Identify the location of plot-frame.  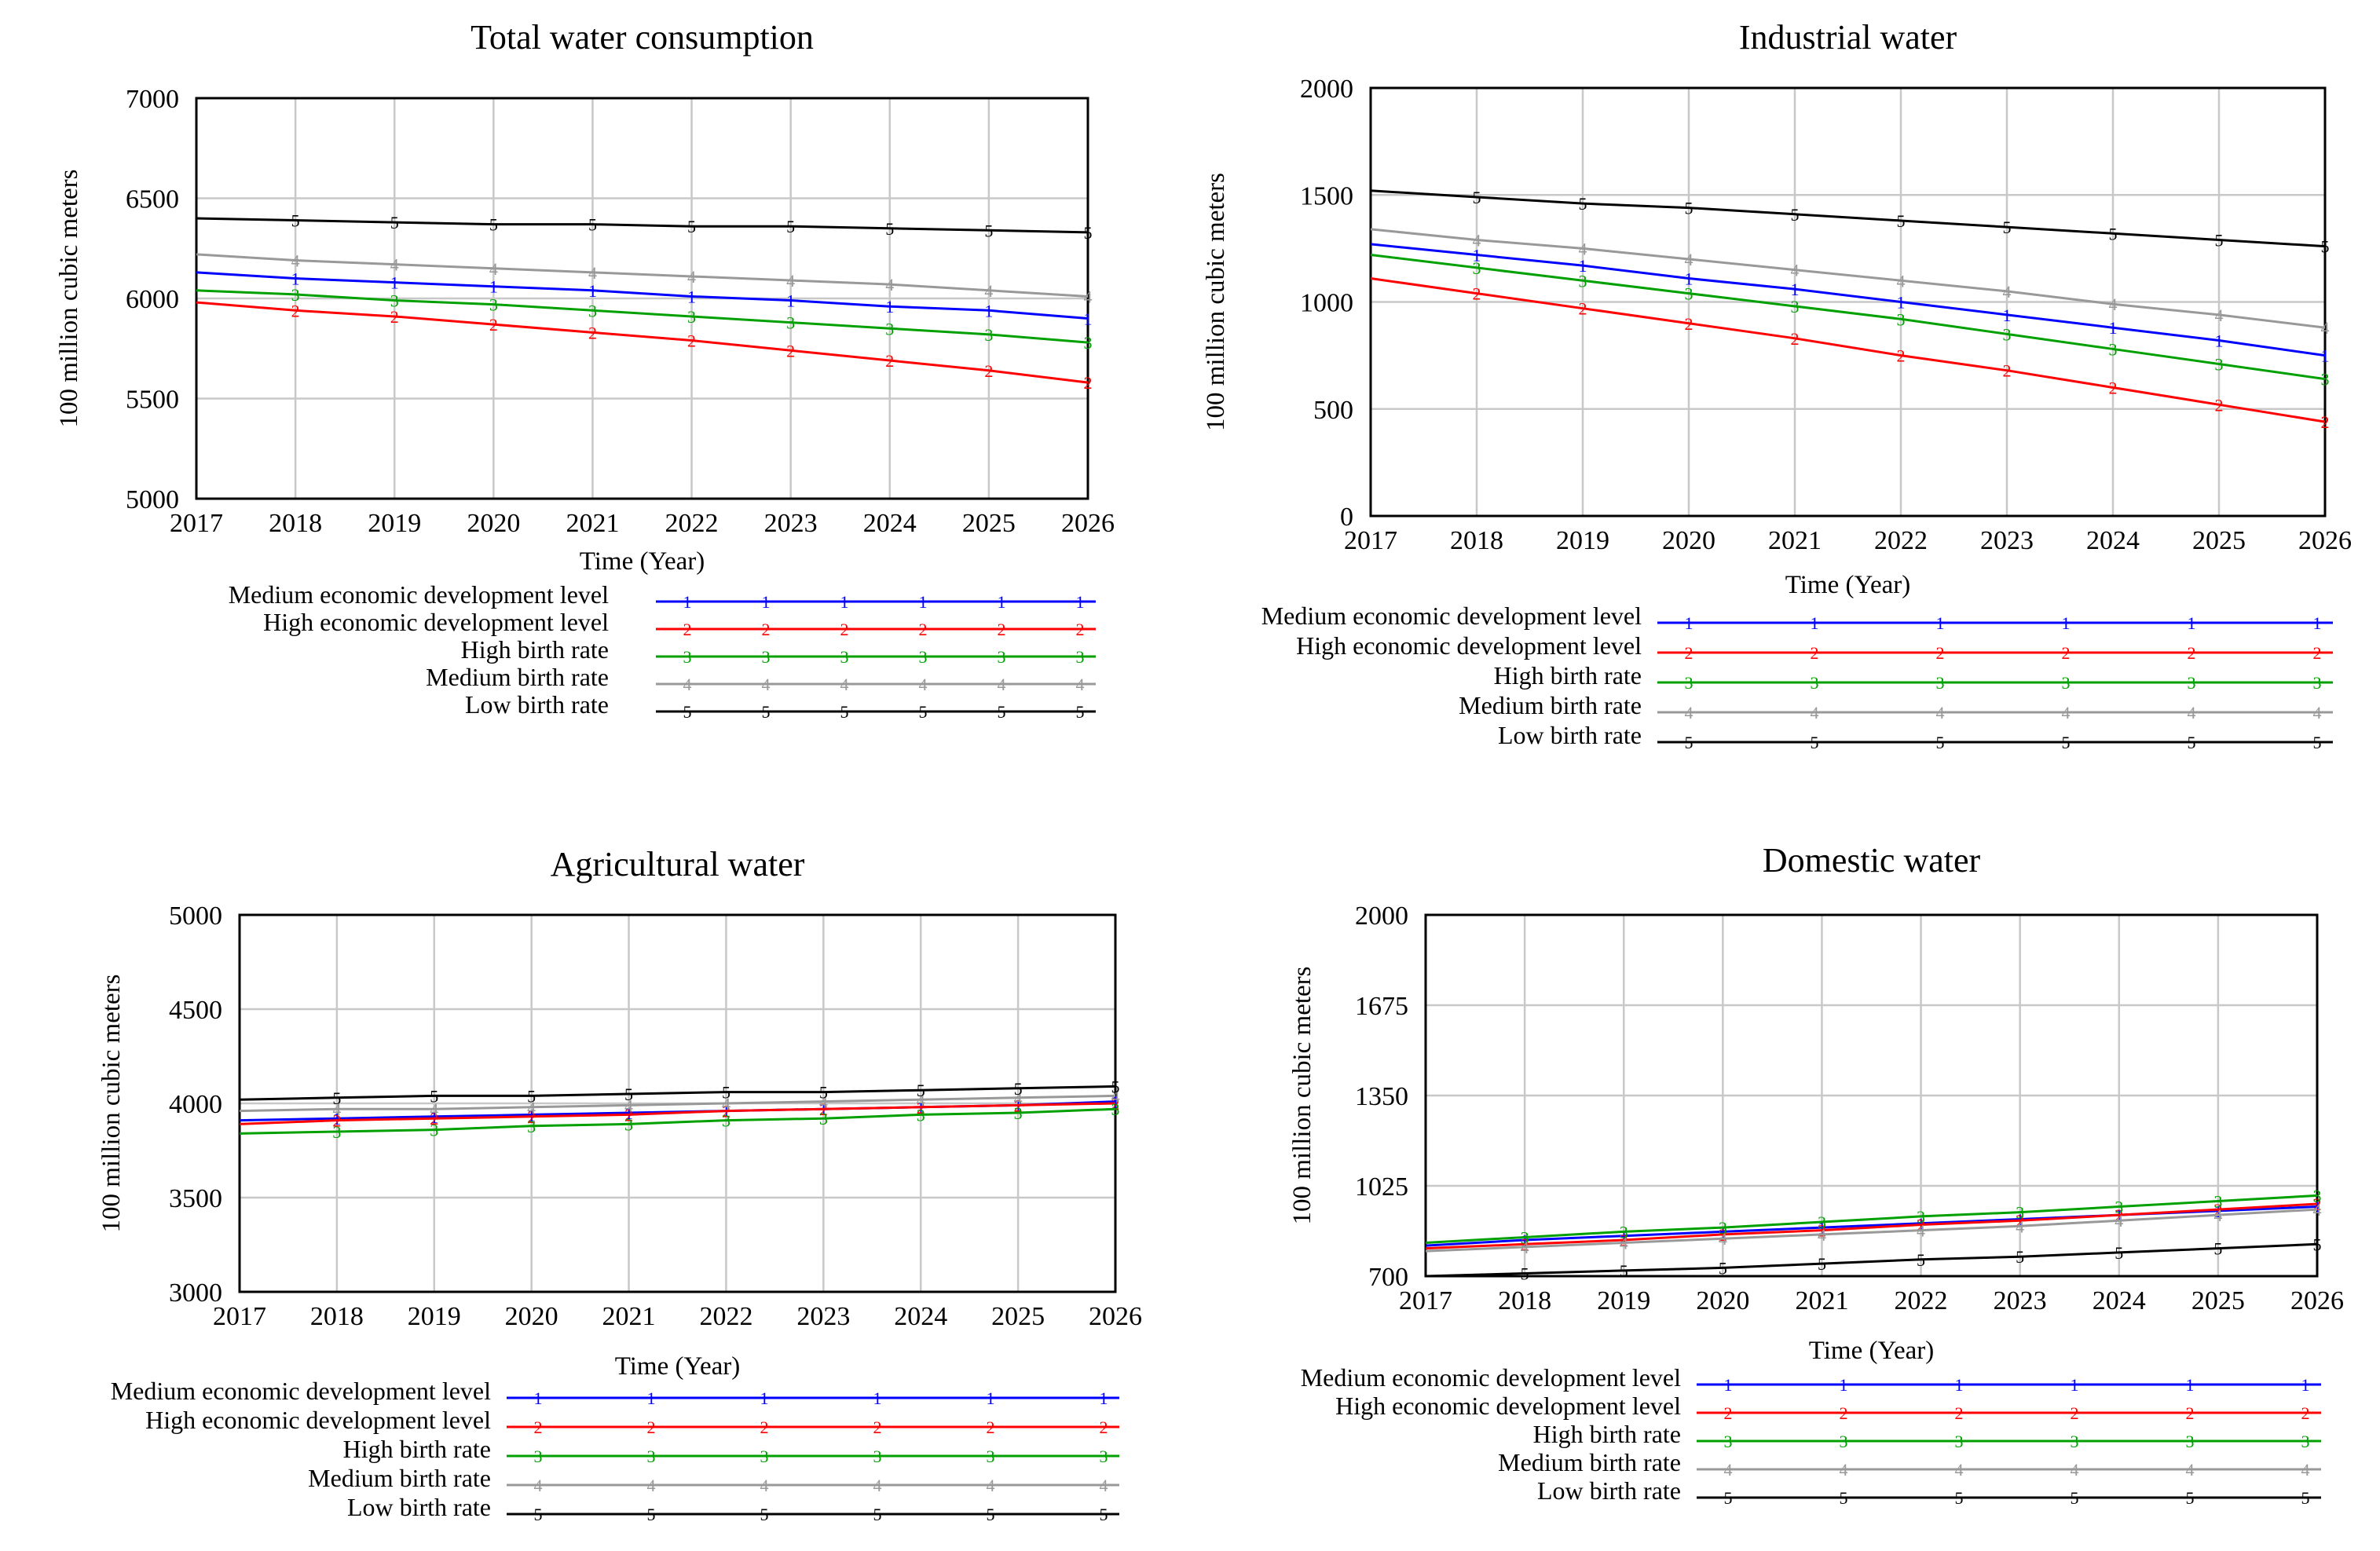
(642, 299).